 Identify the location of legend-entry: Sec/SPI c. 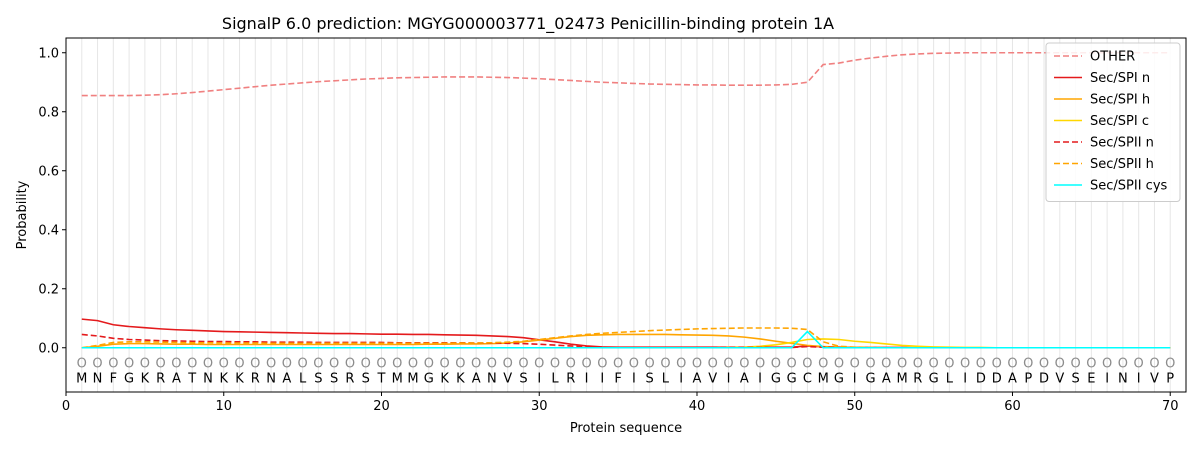
(1119, 121).